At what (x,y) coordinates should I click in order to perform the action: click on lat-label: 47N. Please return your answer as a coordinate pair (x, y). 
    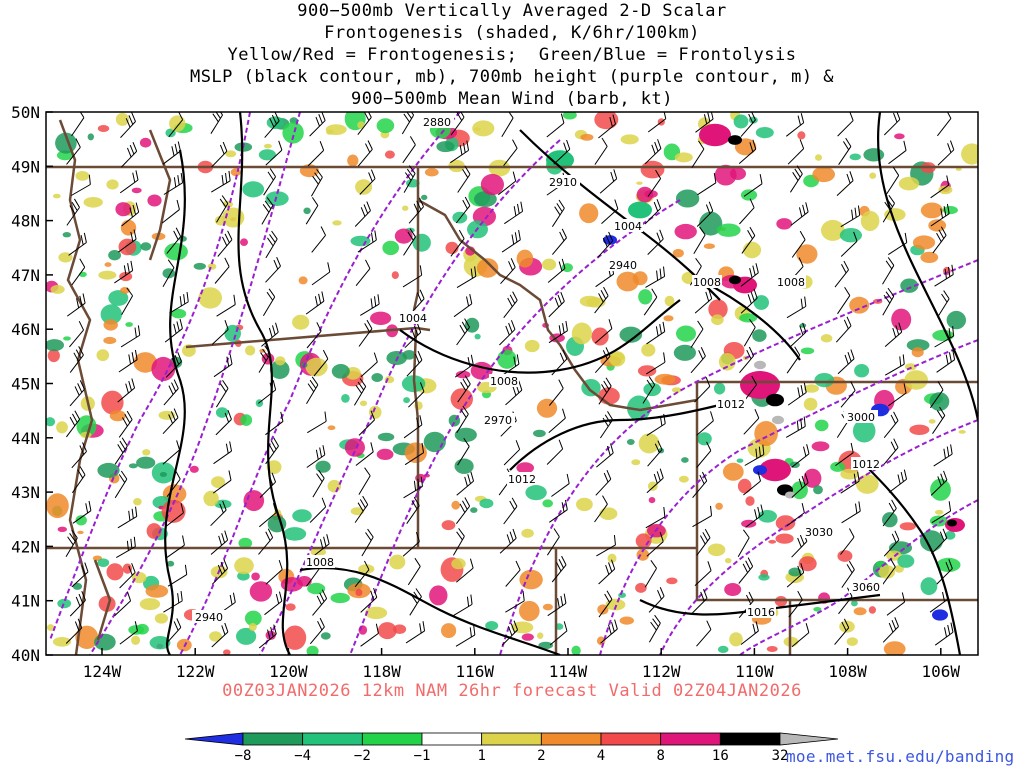
    Looking at the image, I should click on (25, 275).